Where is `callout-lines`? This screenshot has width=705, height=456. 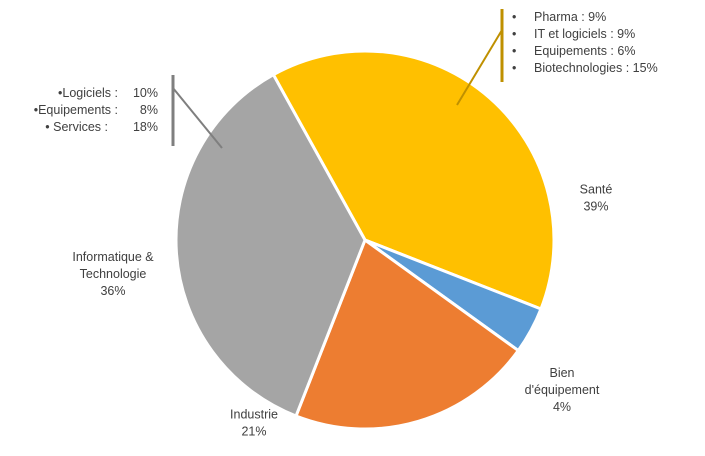 callout-lines is located at coordinates (337, 79).